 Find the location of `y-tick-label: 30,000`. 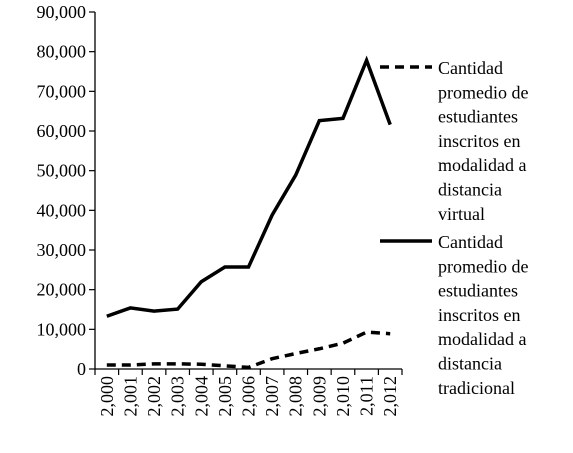

y-tick-label: 30,000 is located at coordinates (62, 250).